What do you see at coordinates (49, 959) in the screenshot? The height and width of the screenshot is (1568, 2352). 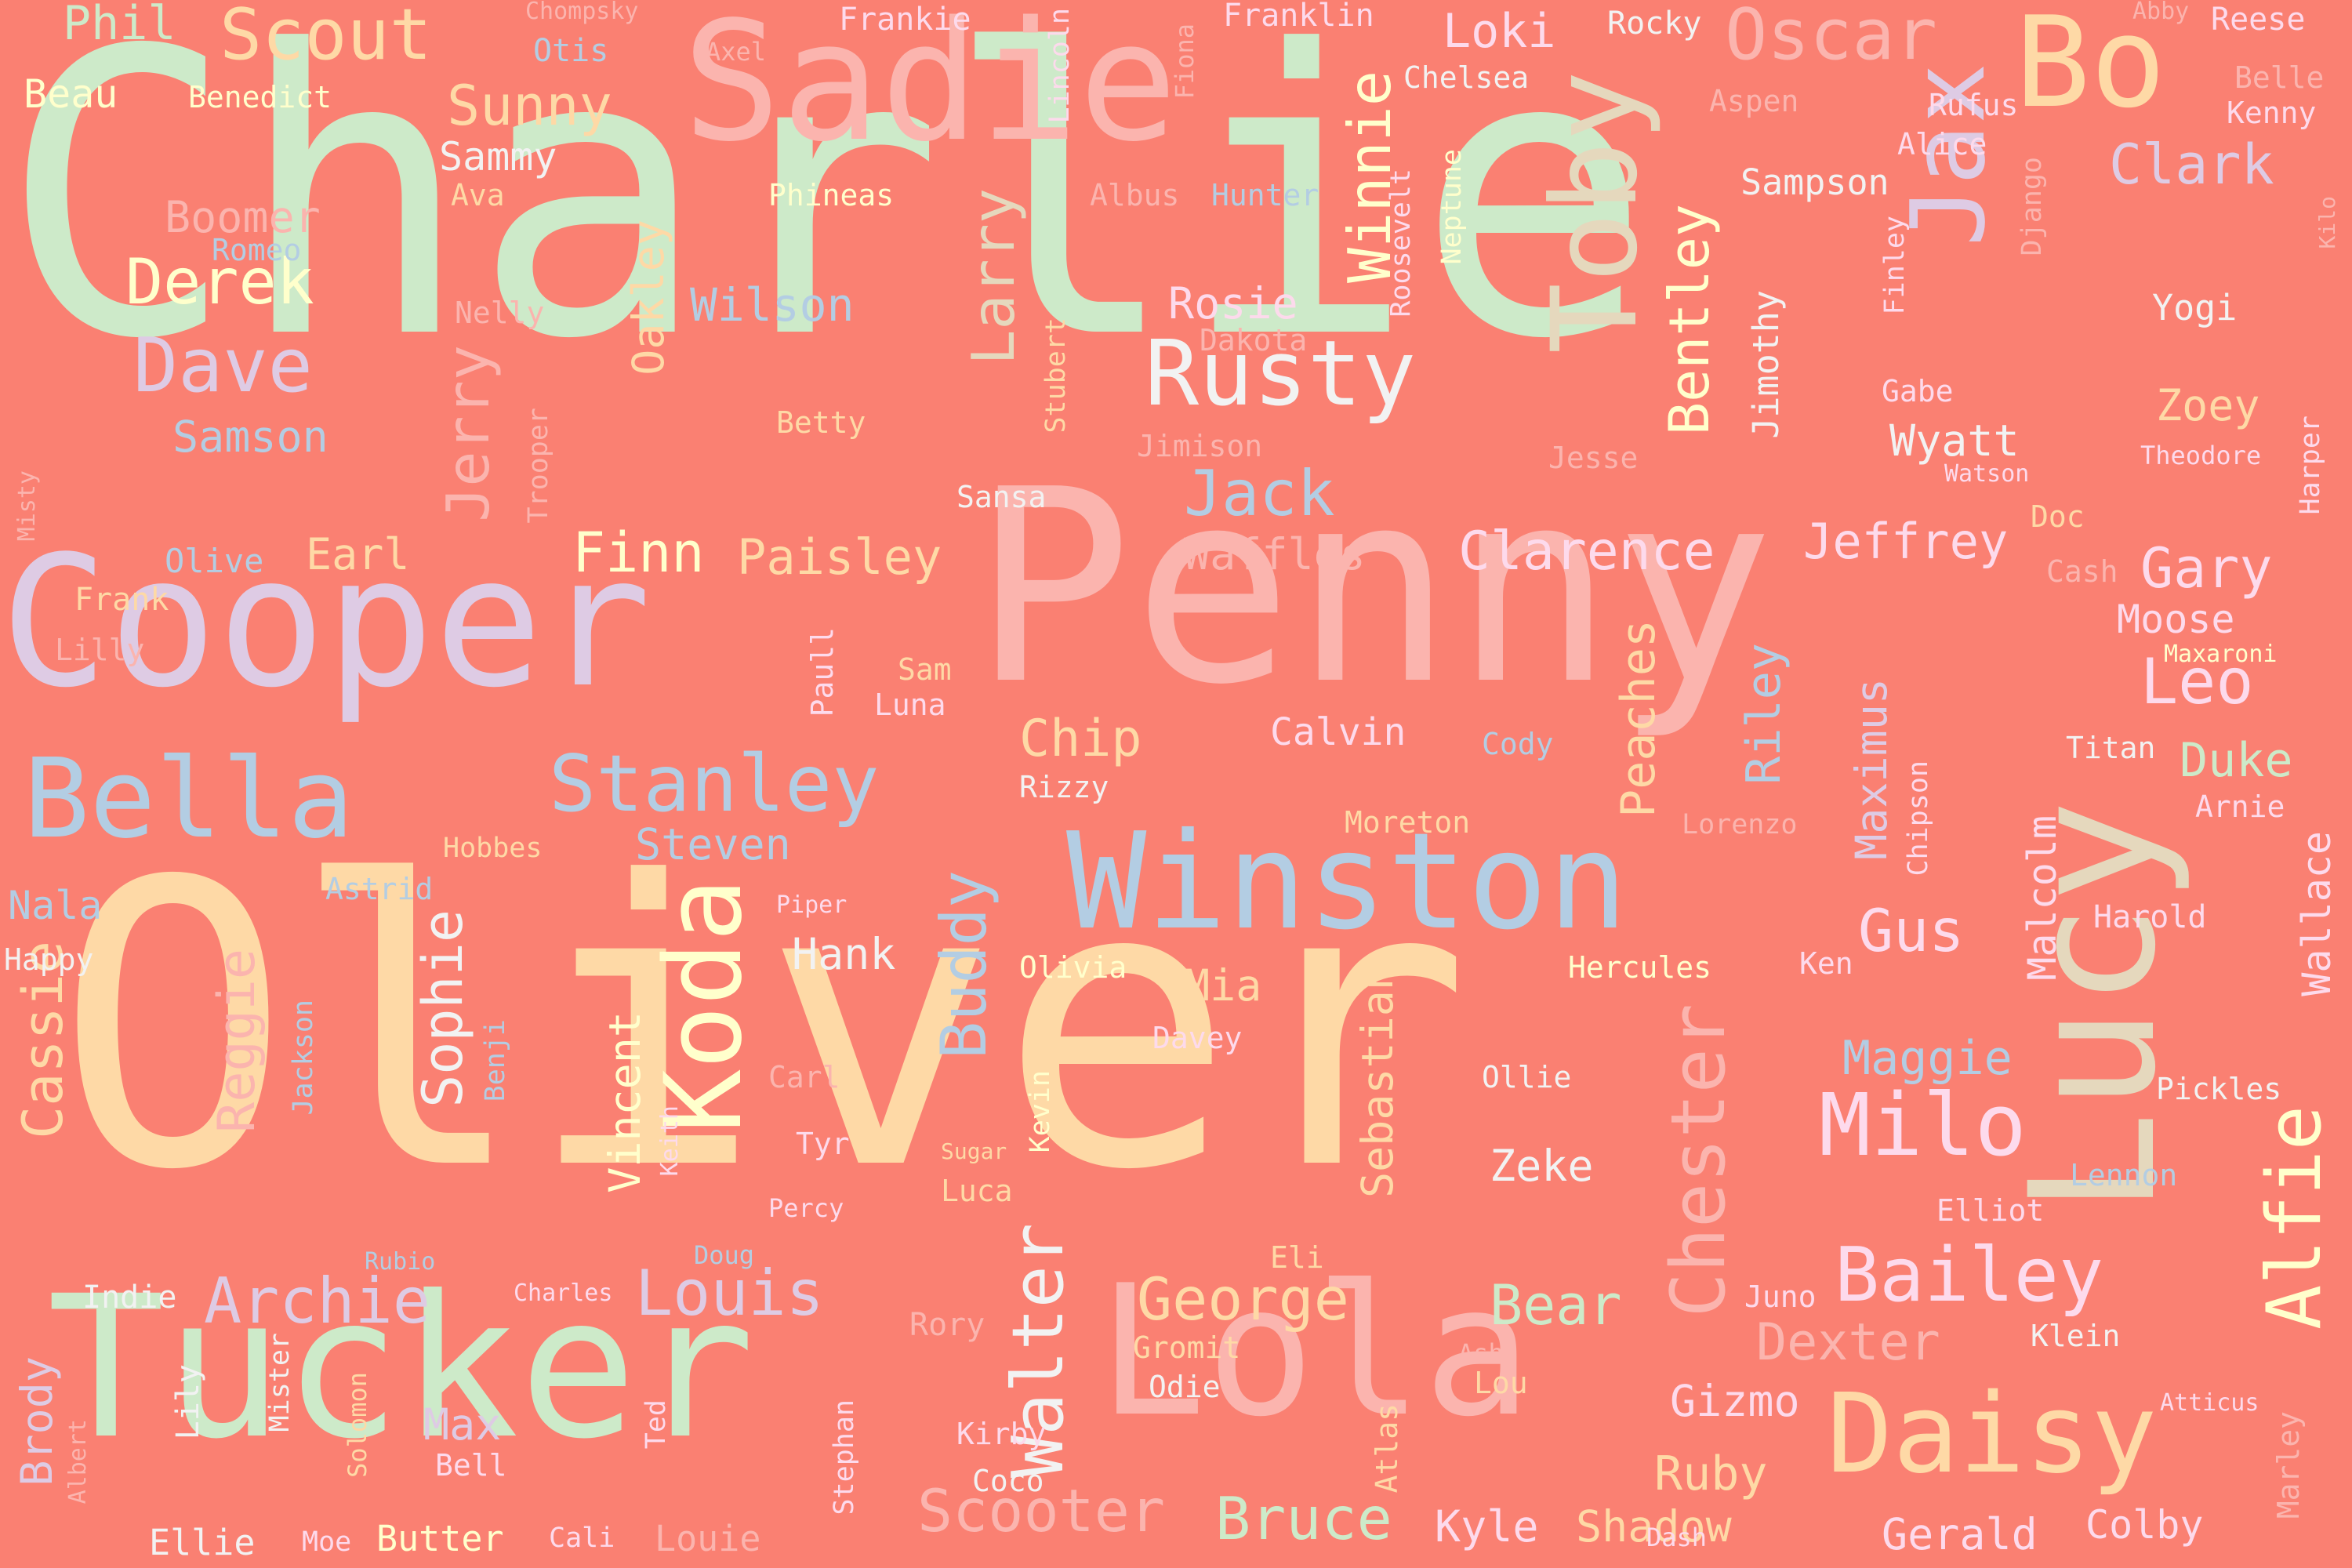 I see `word-happy: Happy` at bounding box center [49, 959].